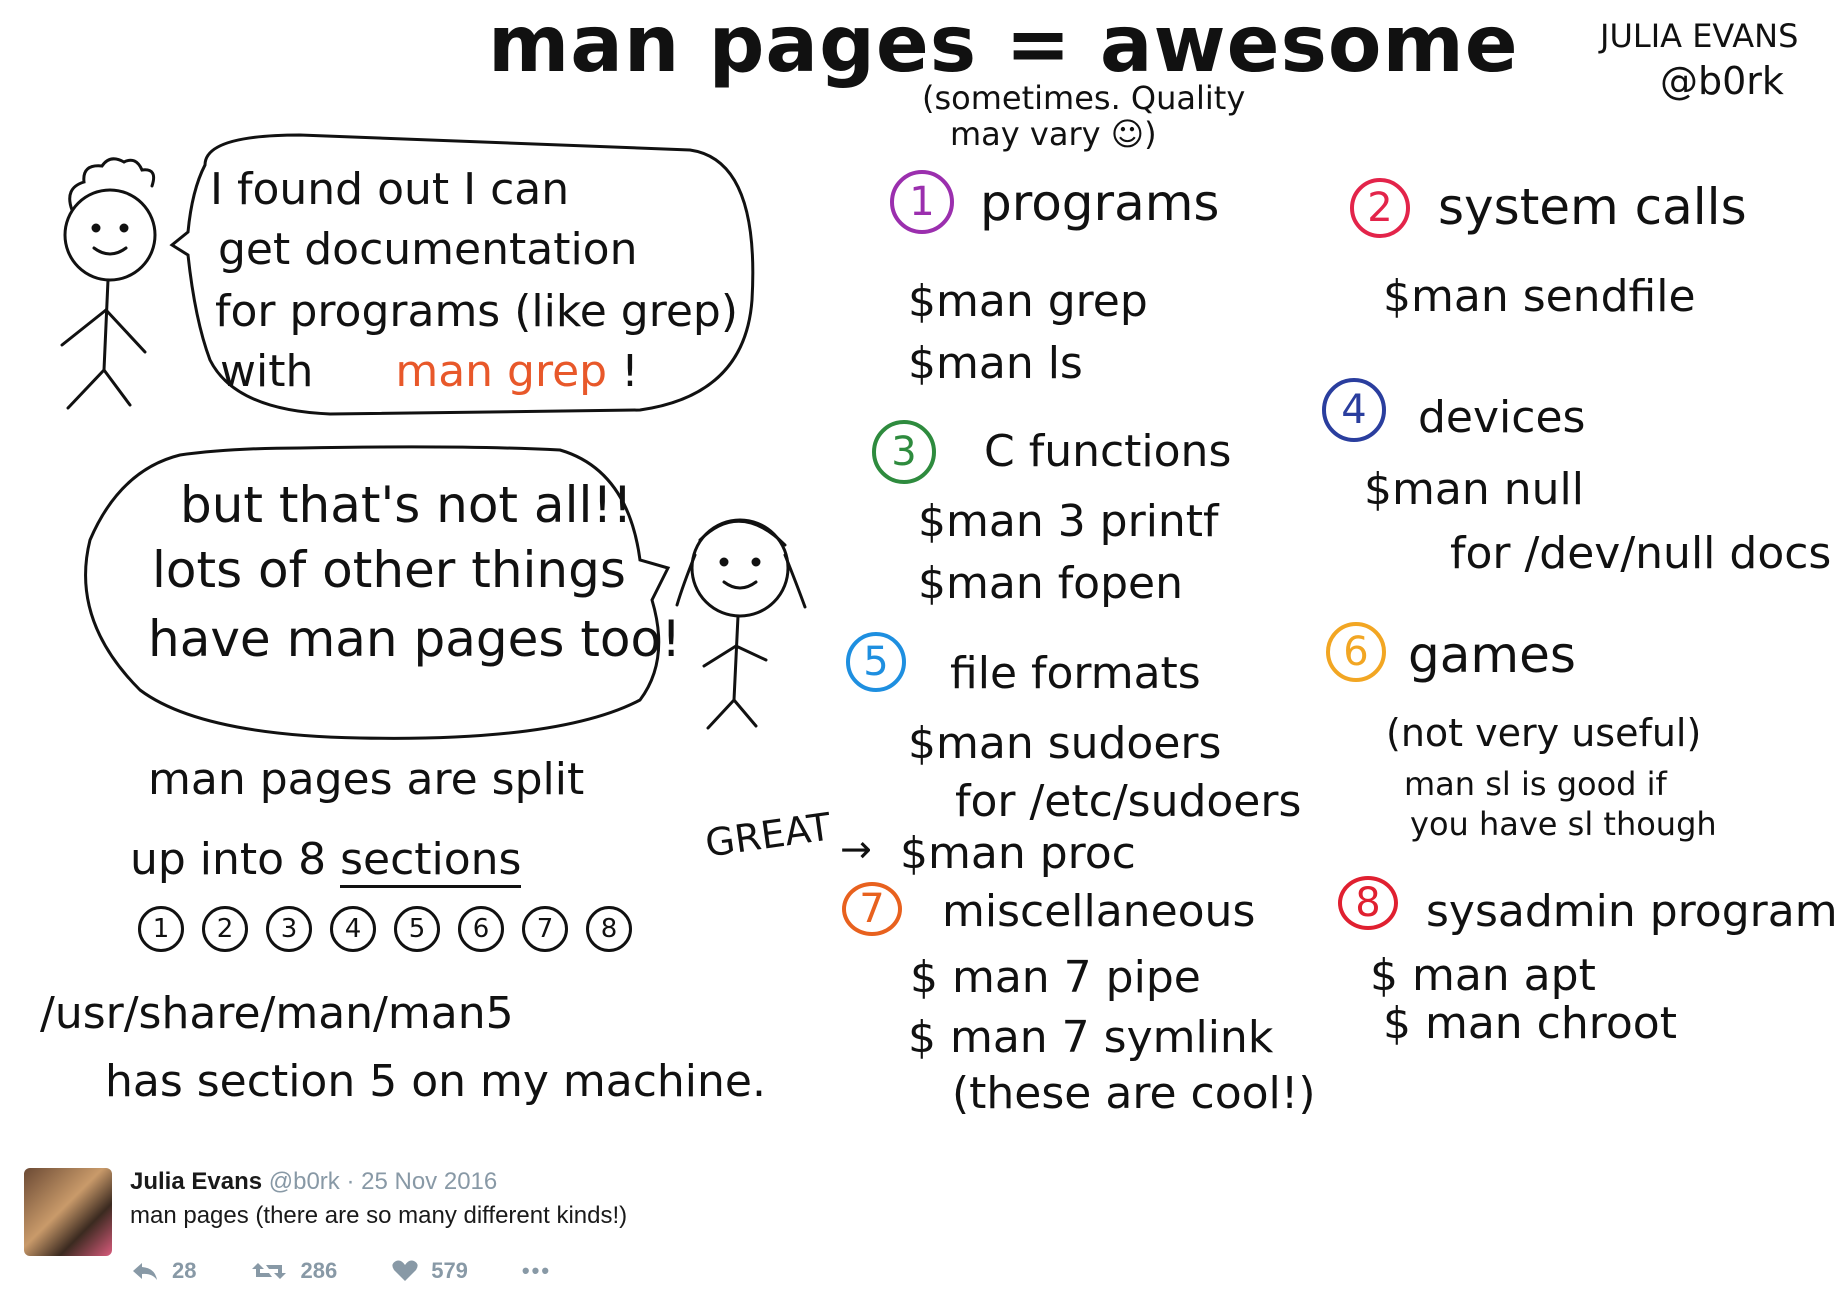 The image size is (1838, 1294). What do you see at coordinates (1003, 45) in the screenshot?
I see `page-title: man pages = awesome` at bounding box center [1003, 45].